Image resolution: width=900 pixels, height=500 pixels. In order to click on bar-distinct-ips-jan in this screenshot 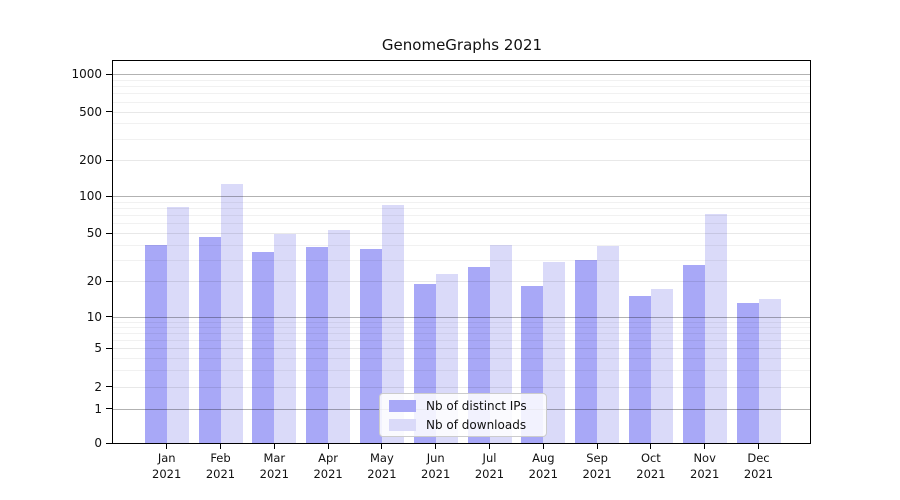, I will do `click(155, 343)`.